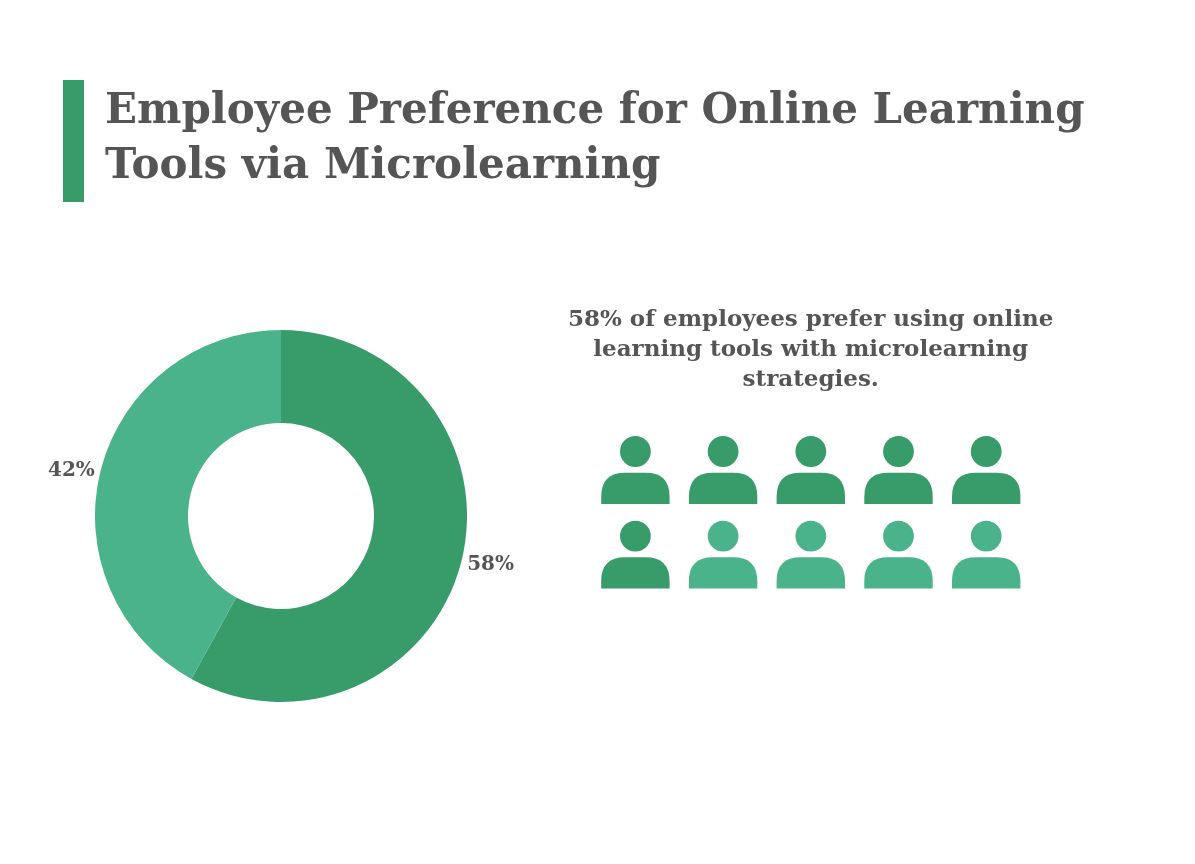 The width and height of the screenshot is (1195, 864). What do you see at coordinates (811, 347) in the screenshot?
I see `text: 58% of employees prefer using online learning tools with microlearning strategies.` at bounding box center [811, 347].